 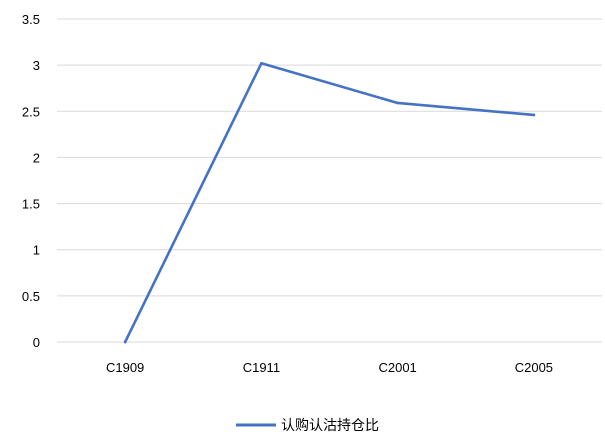 What do you see at coordinates (31, 19) in the screenshot?
I see `y-tick-label: 3.5` at bounding box center [31, 19].